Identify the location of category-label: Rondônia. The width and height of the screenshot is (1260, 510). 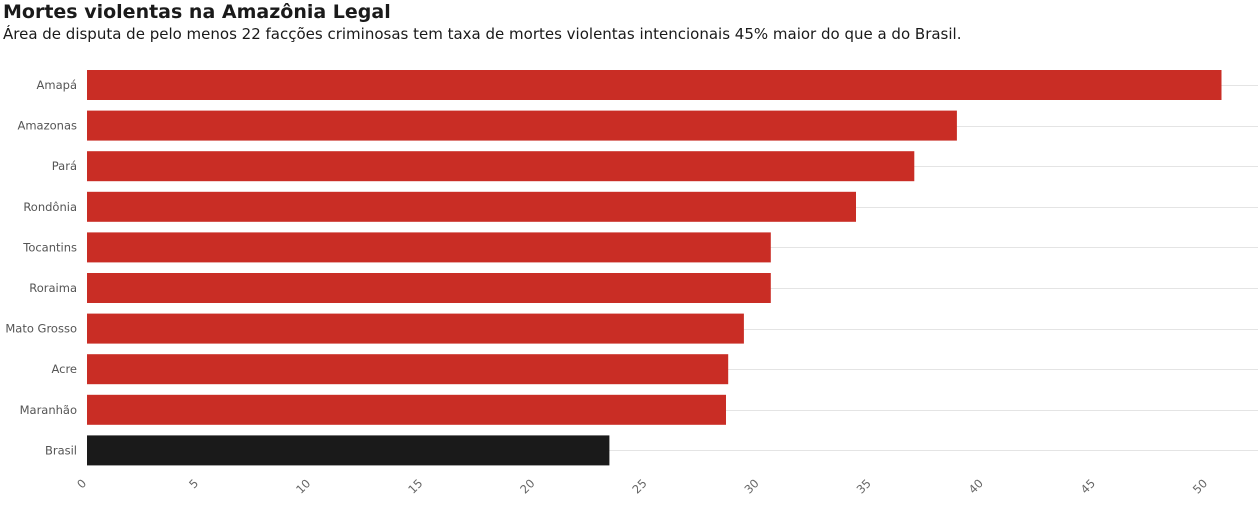
(50, 207).